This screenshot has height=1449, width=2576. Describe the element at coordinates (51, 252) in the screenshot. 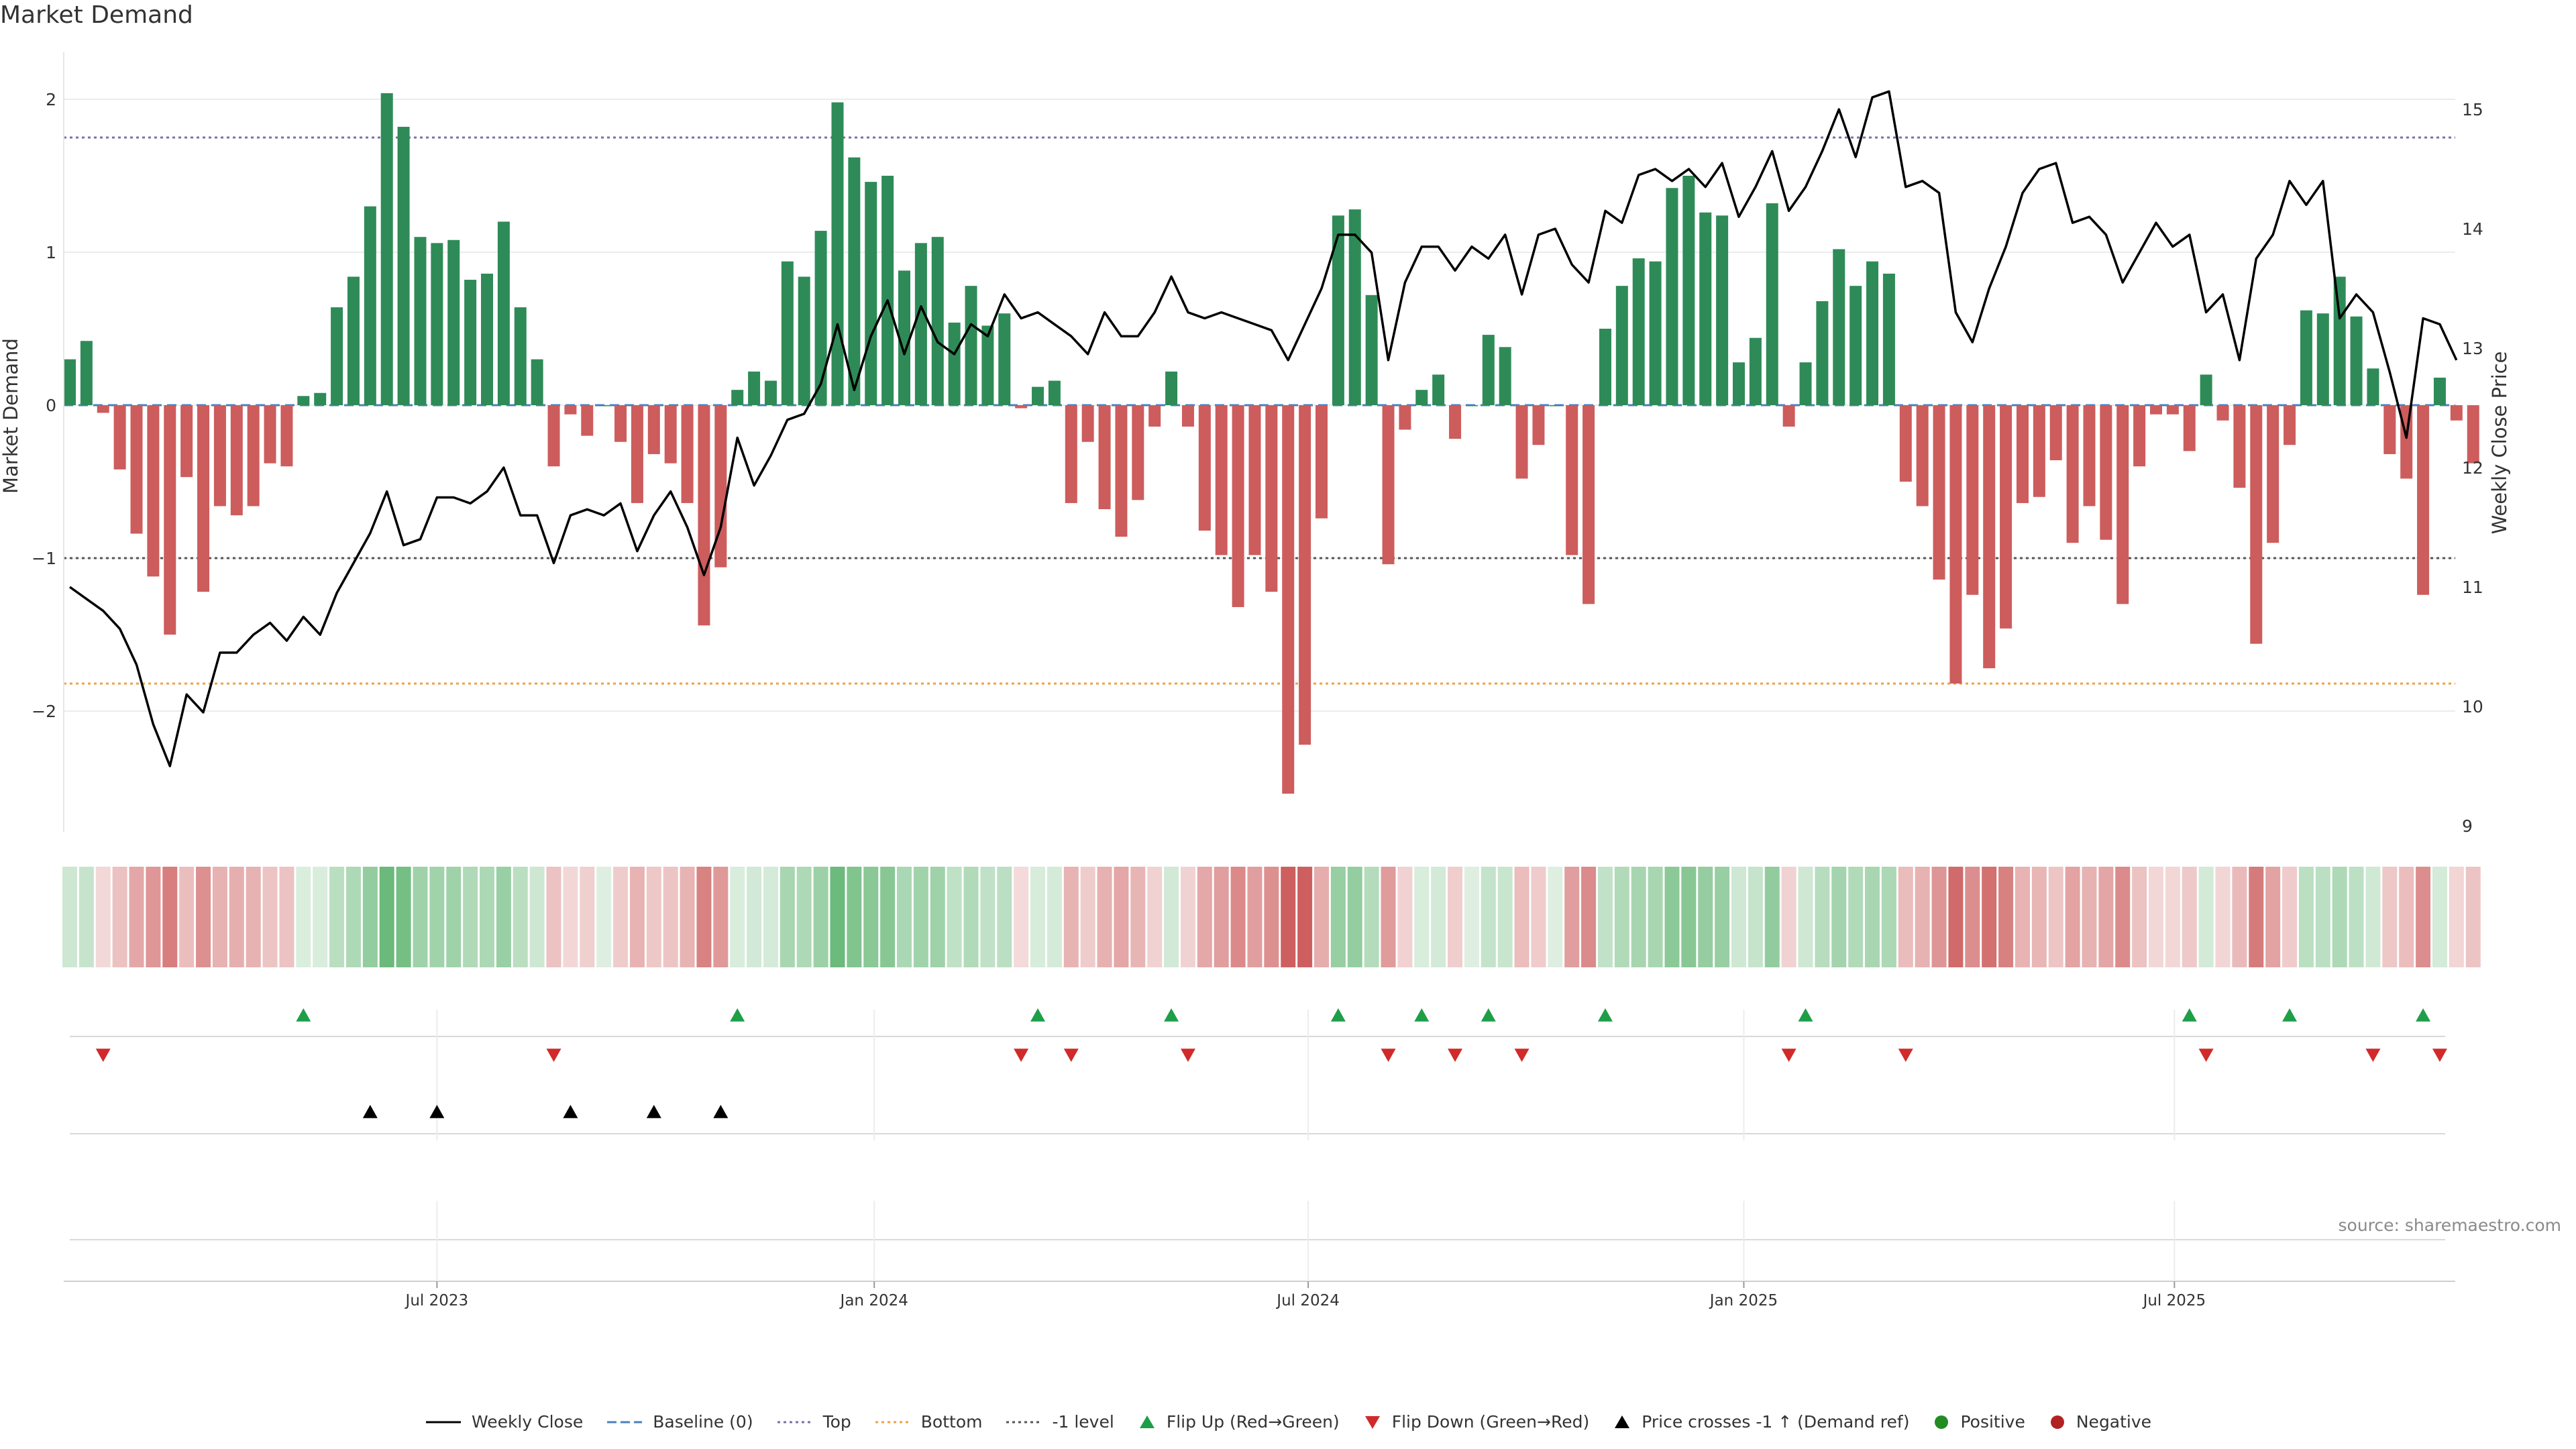

I see `y-tick-label: 1` at that location.